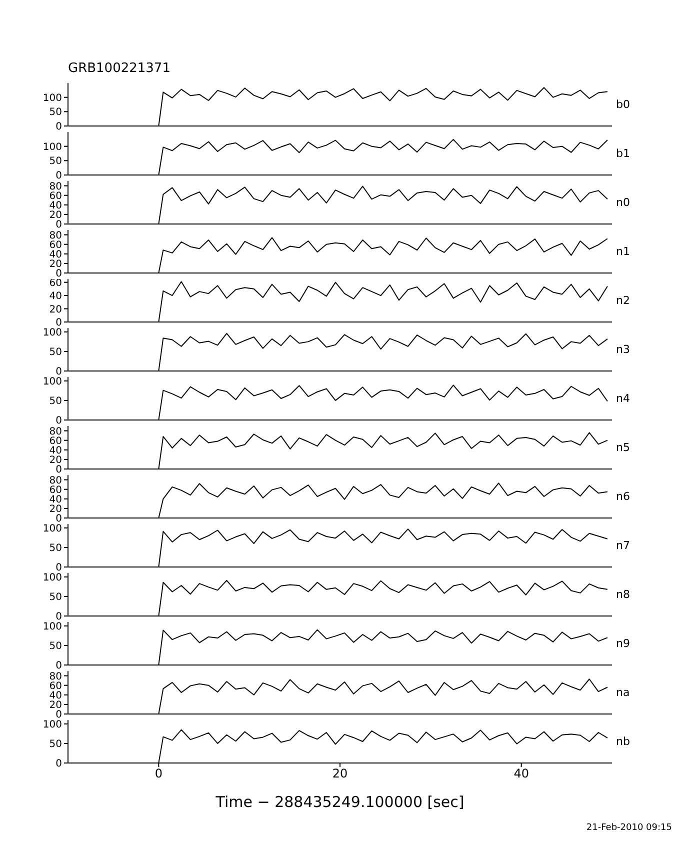 The height and width of the screenshot is (850, 680). What do you see at coordinates (623, 251) in the screenshot?
I see `series-label: n1` at bounding box center [623, 251].